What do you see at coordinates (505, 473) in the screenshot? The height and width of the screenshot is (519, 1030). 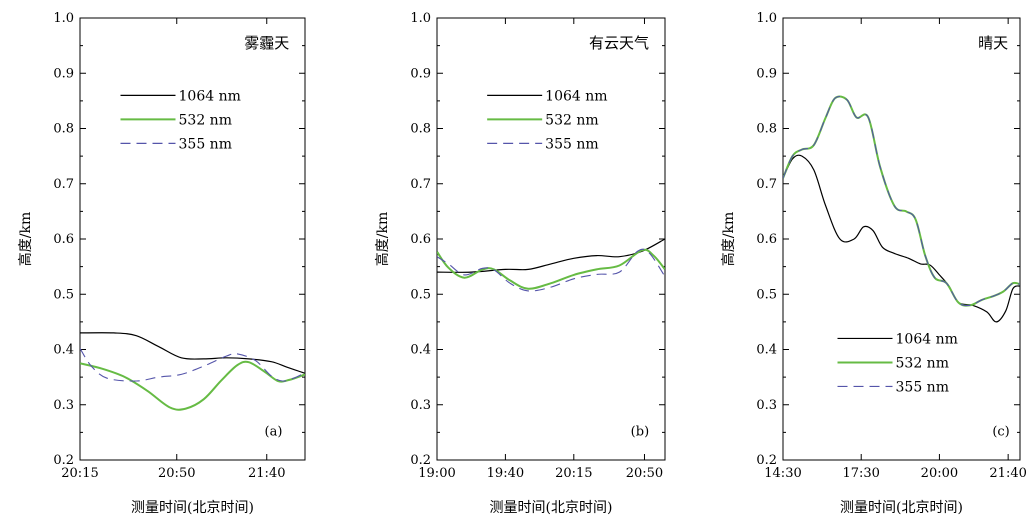 I see `x-tick-label: 19:40` at bounding box center [505, 473].